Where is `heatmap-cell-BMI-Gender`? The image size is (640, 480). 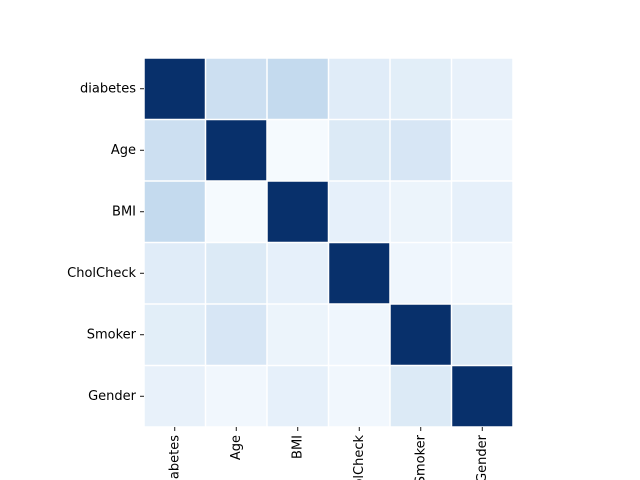 heatmap-cell-BMI-Gender is located at coordinates (482, 211).